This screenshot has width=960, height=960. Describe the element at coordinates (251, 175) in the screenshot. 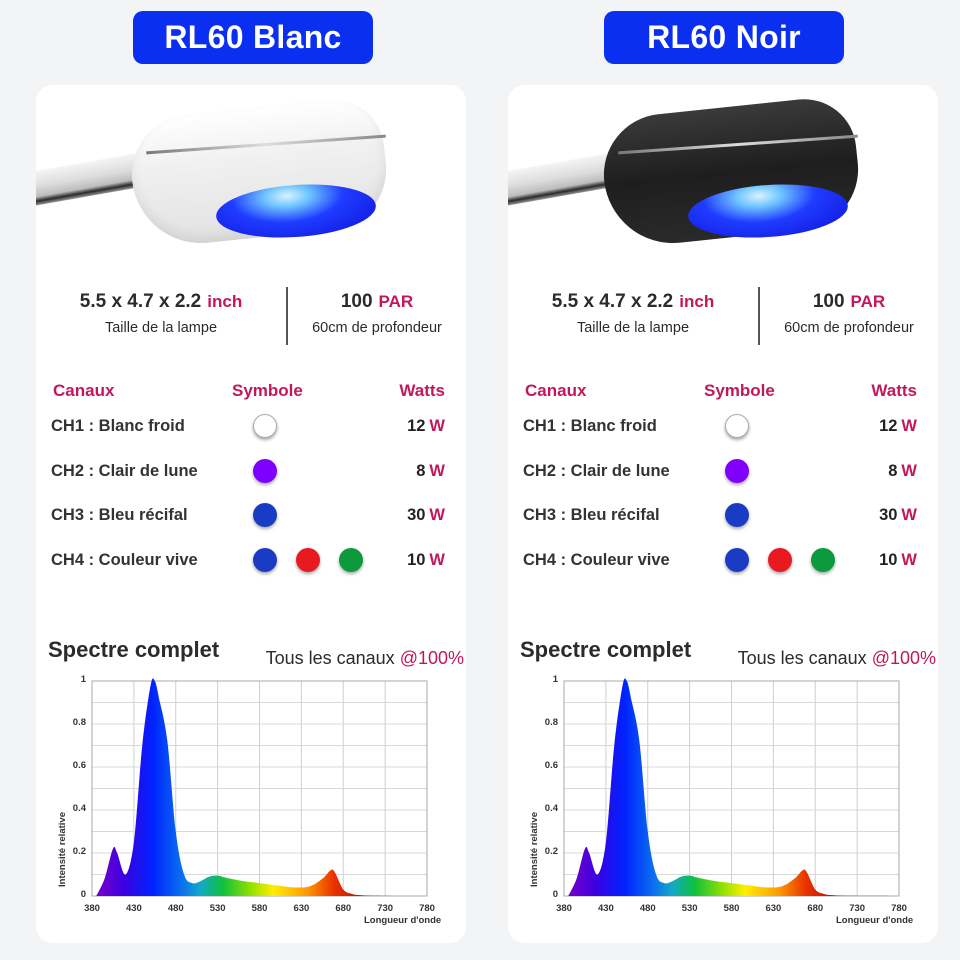

I see `lamp-image-white` at that location.